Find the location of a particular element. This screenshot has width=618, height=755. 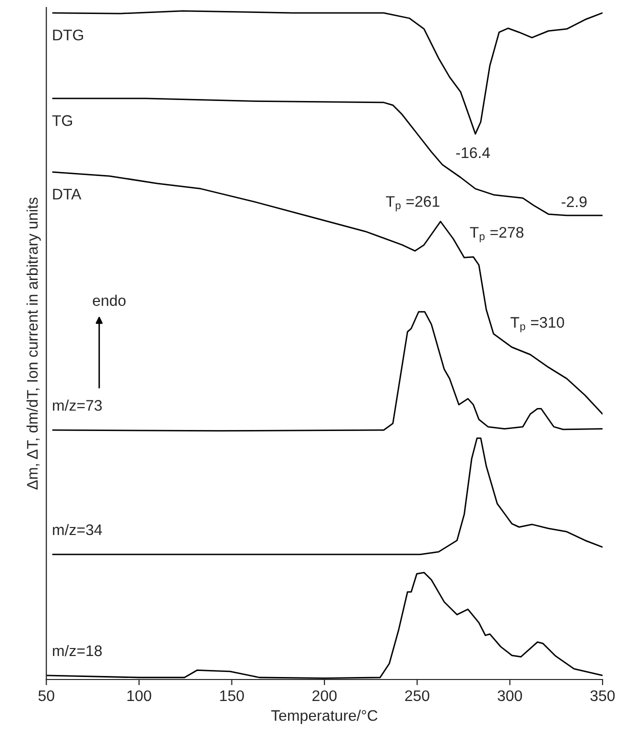

annotation: endo is located at coordinates (109, 300).